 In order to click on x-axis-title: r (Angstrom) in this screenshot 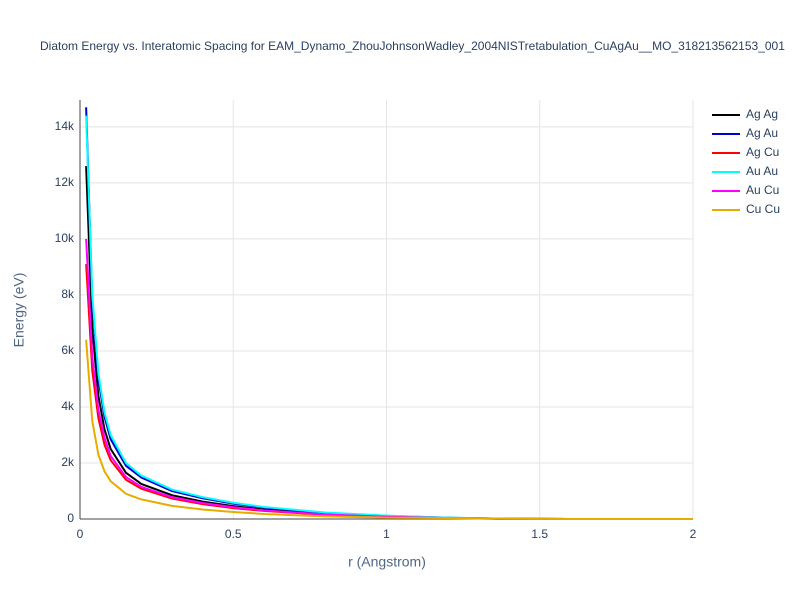, I will do `click(387, 562)`.